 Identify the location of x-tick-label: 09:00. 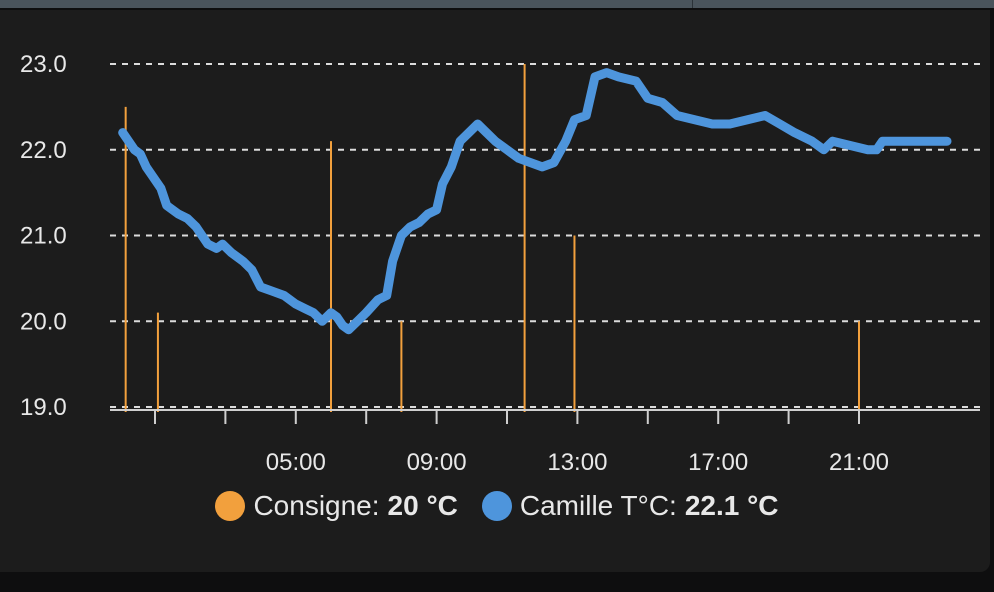
(437, 462).